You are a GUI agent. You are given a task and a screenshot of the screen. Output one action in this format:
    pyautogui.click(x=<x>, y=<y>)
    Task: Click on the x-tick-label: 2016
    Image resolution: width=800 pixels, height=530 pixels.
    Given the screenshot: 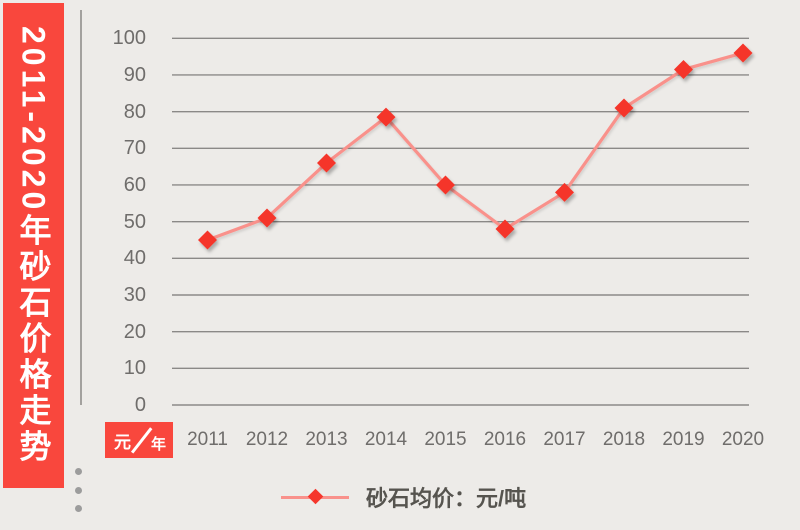 What is the action you would take?
    pyautogui.click(x=505, y=439)
    